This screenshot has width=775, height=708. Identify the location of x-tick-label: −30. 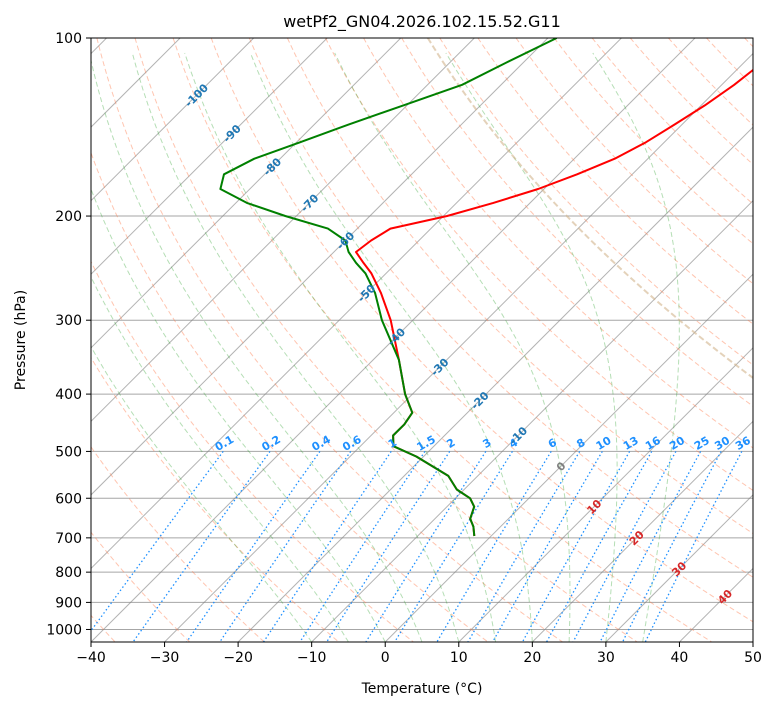
(165, 658).